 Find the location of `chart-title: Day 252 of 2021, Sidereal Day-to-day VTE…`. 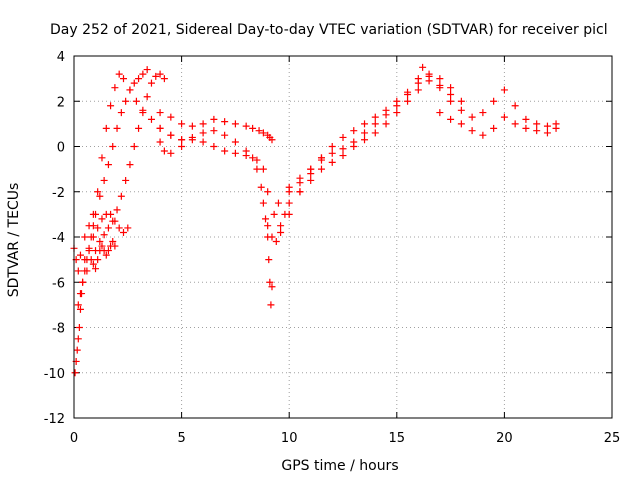

chart-title: Day 252 of 2021, Sidereal Day-to-day VTE… is located at coordinates (329, 30).